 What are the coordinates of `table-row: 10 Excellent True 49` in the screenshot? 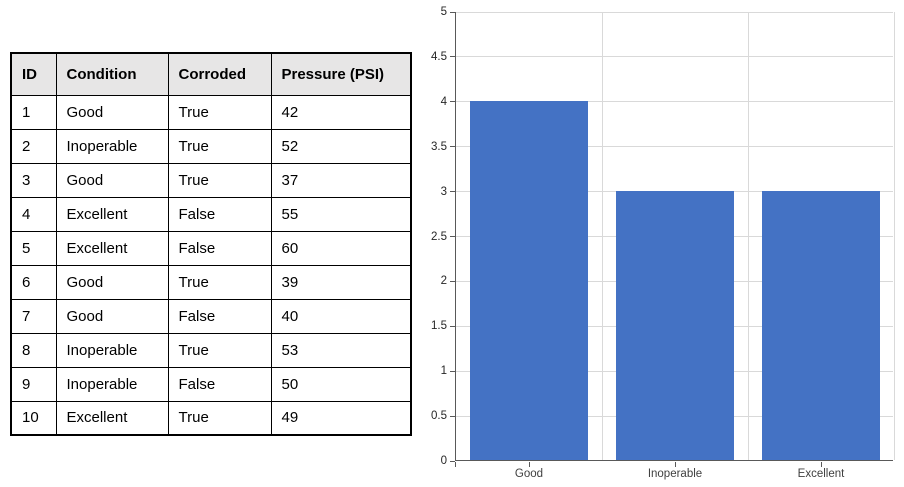 It's located at (211, 418).